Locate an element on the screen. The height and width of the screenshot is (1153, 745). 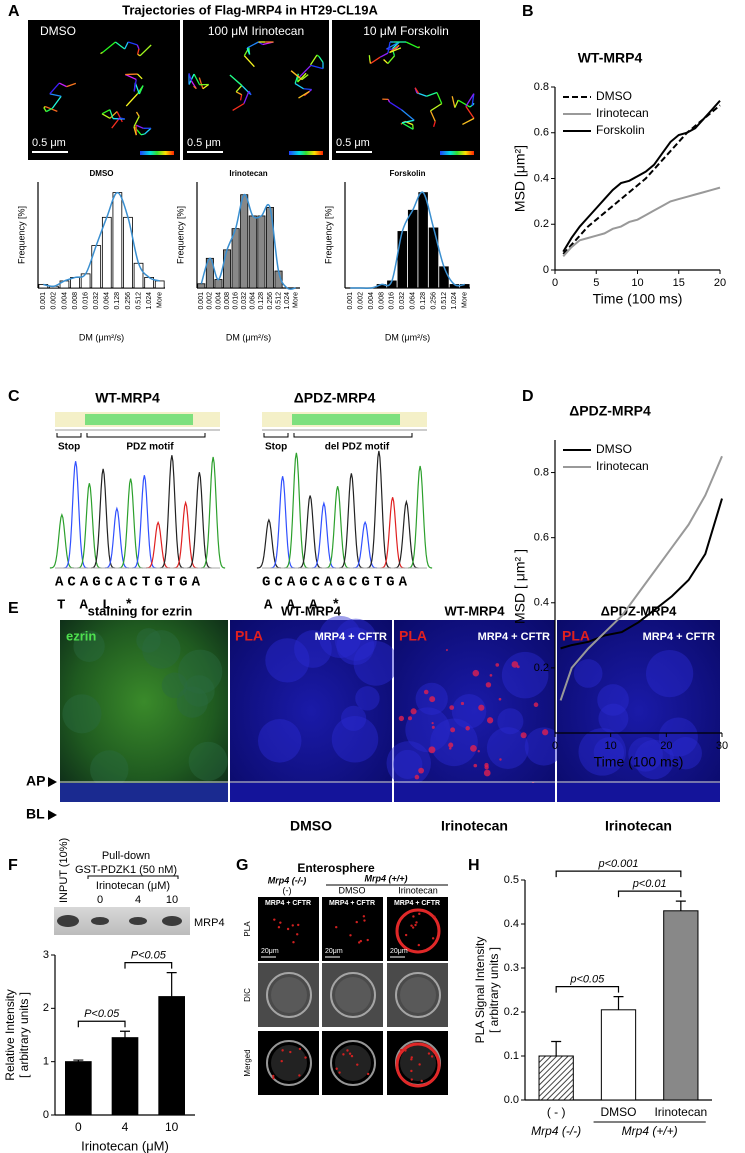
y-axis-label: MSD [ μm² ] is located at coordinates (520, 586).